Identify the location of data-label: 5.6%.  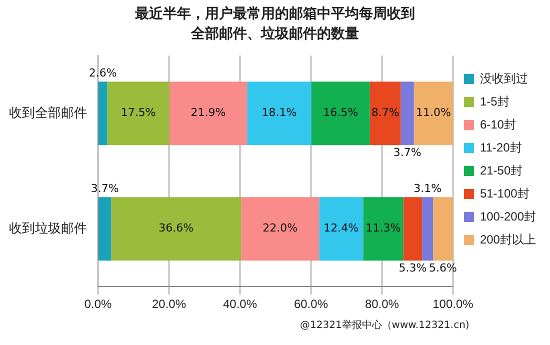
(443, 267).